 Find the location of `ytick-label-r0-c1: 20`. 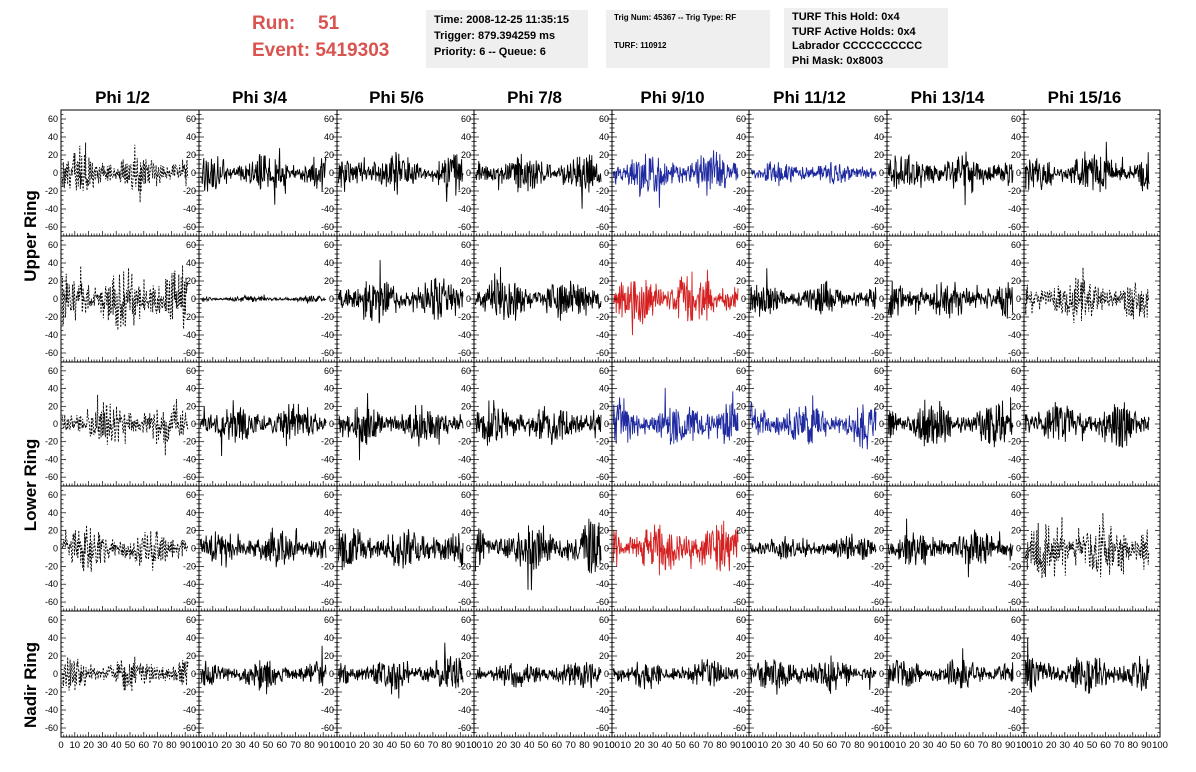

ytick-label-r0-c1: 20 is located at coordinates (191, 155).